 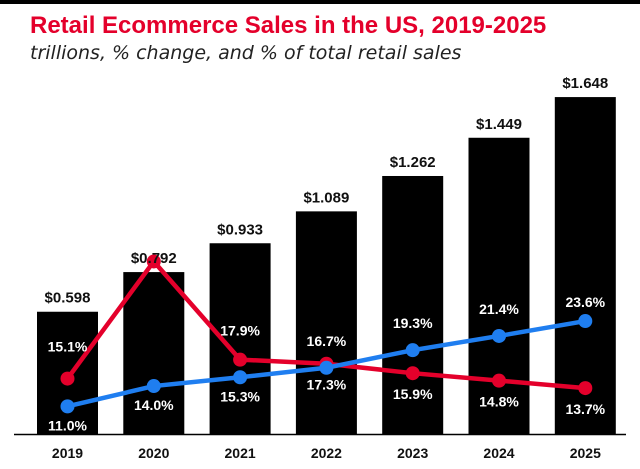 I want to click on pct-total-label-2023: 19.3%, so click(x=413, y=323).